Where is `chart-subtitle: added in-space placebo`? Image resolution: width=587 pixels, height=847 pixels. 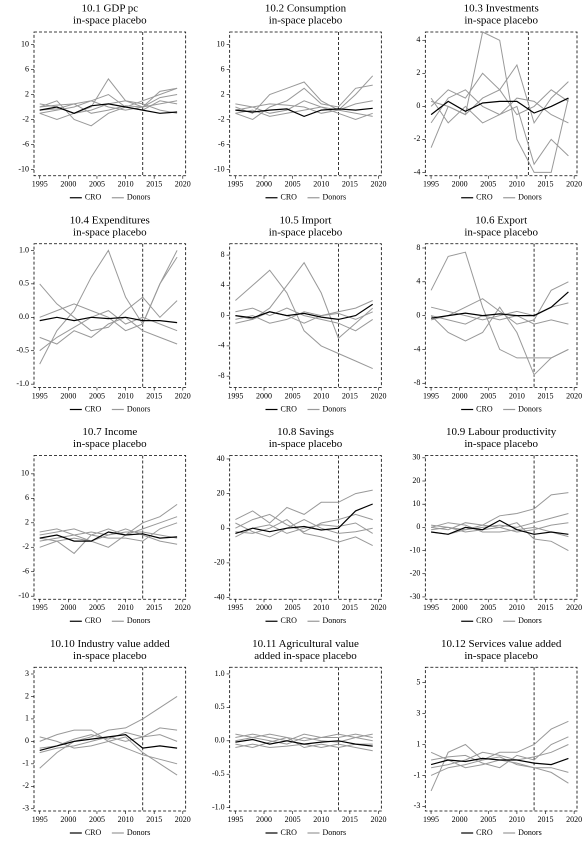
chart-subtitle: added in-space placebo is located at coordinates (305, 656).